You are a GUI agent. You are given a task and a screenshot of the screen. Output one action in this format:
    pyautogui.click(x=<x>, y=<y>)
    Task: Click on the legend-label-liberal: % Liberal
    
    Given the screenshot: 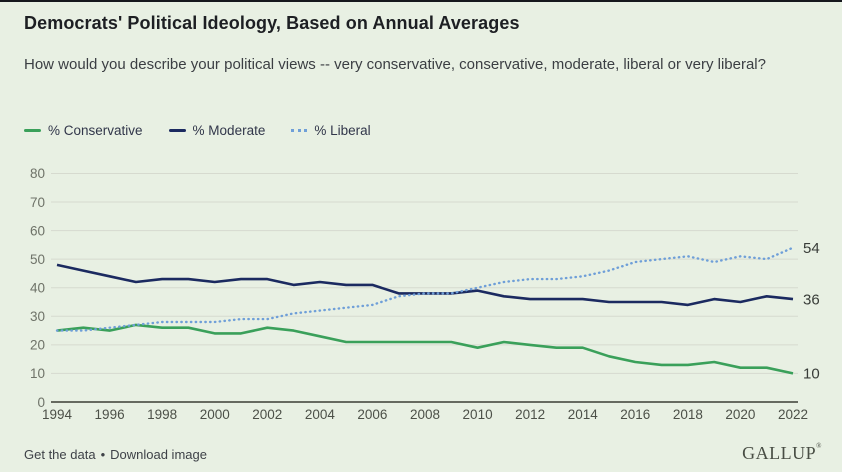 What is the action you would take?
    pyautogui.click(x=342, y=130)
    